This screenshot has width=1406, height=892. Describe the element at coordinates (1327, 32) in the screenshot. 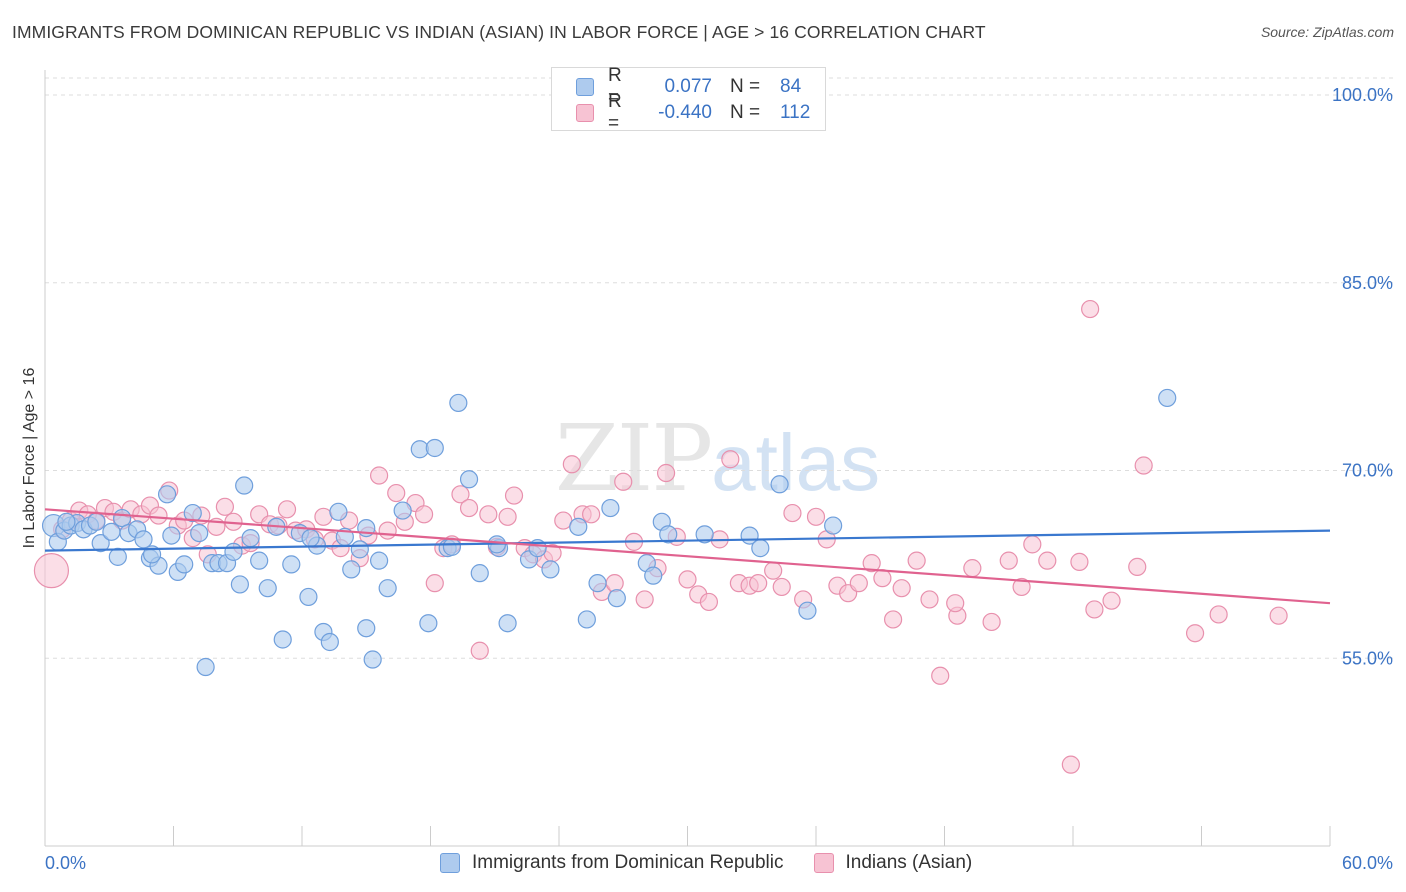

I see `source-label: Source: ZipAtlas.com` at that location.